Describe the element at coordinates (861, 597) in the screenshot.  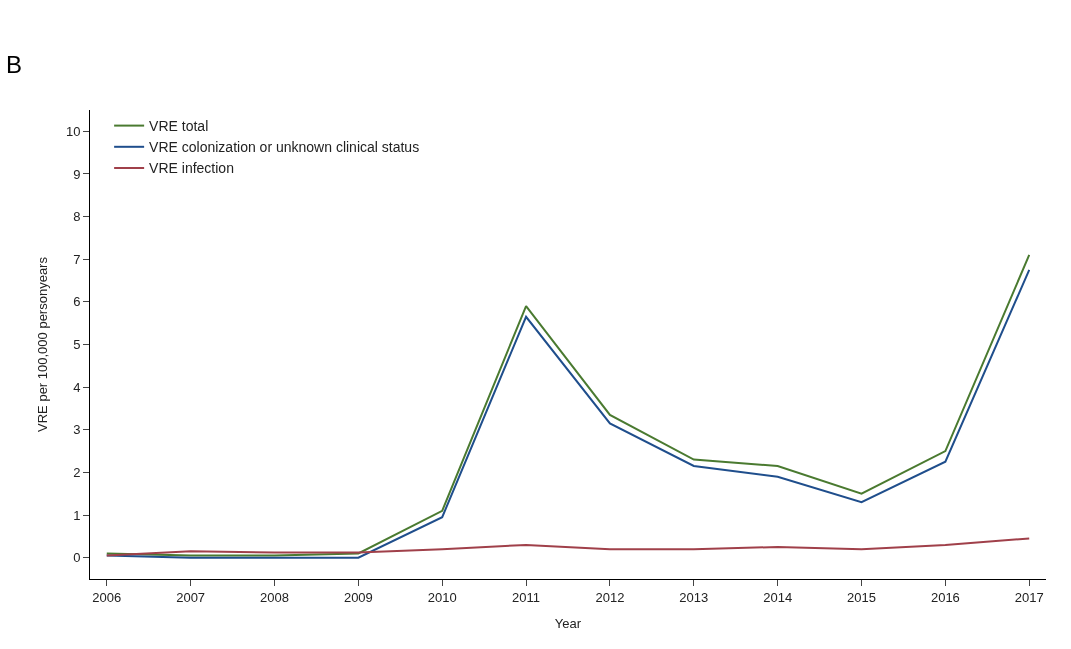
I see `x-tick-label: 2015` at that location.